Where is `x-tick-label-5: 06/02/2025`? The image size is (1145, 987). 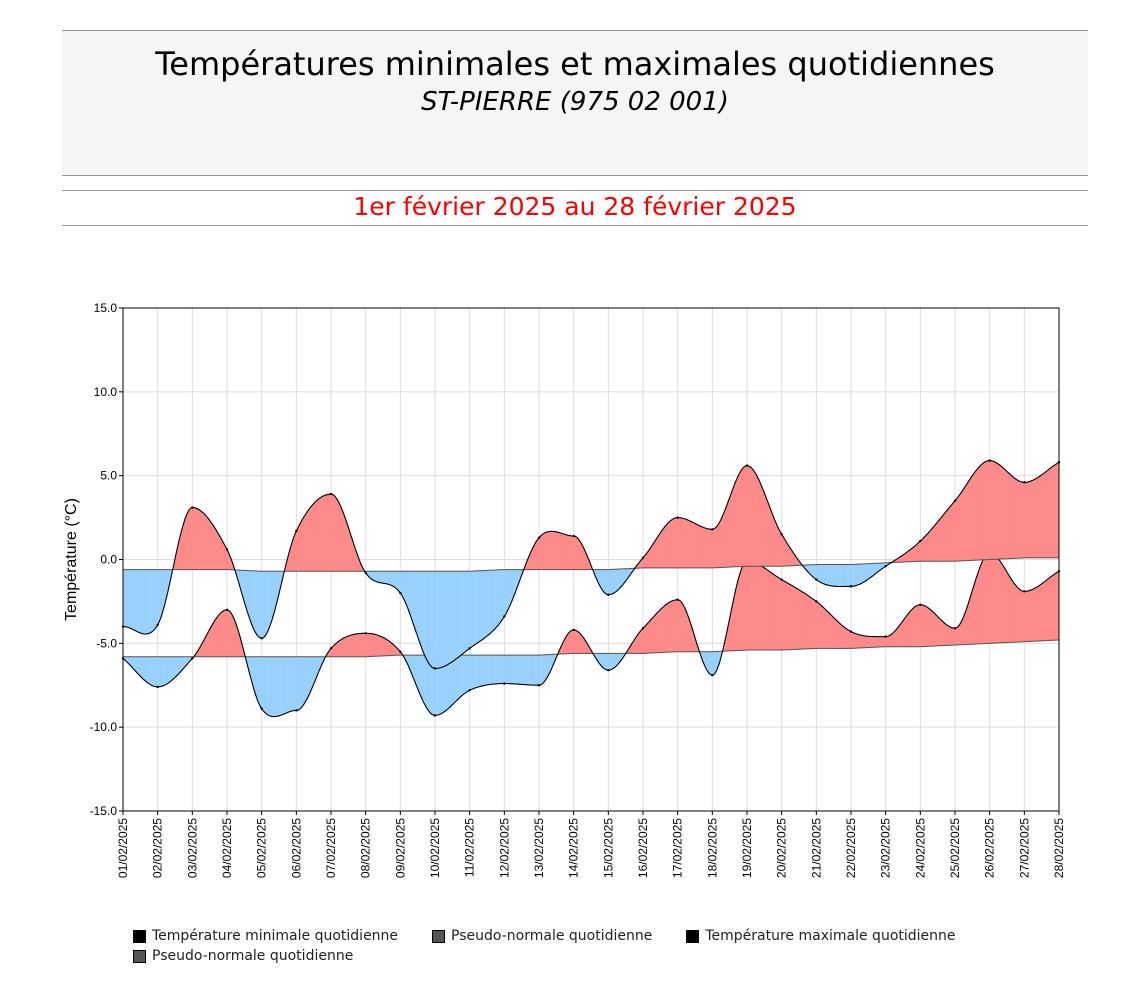
x-tick-label-5: 06/02/2025 is located at coordinates (296, 848).